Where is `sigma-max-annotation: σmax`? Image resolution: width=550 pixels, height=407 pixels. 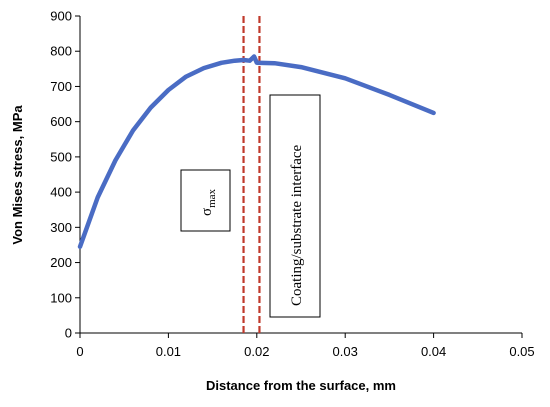
sigma-max-annotation: σmax is located at coordinates (205, 200).